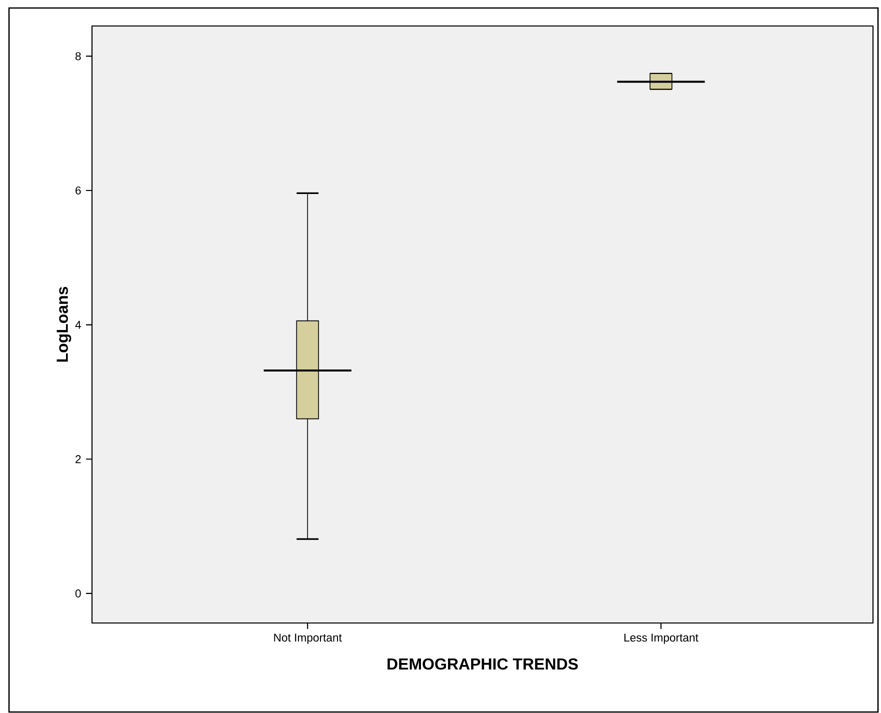 This screenshot has width=881, height=713. What do you see at coordinates (661, 639) in the screenshot?
I see `x-tick-label: Less Important` at bounding box center [661, 639].